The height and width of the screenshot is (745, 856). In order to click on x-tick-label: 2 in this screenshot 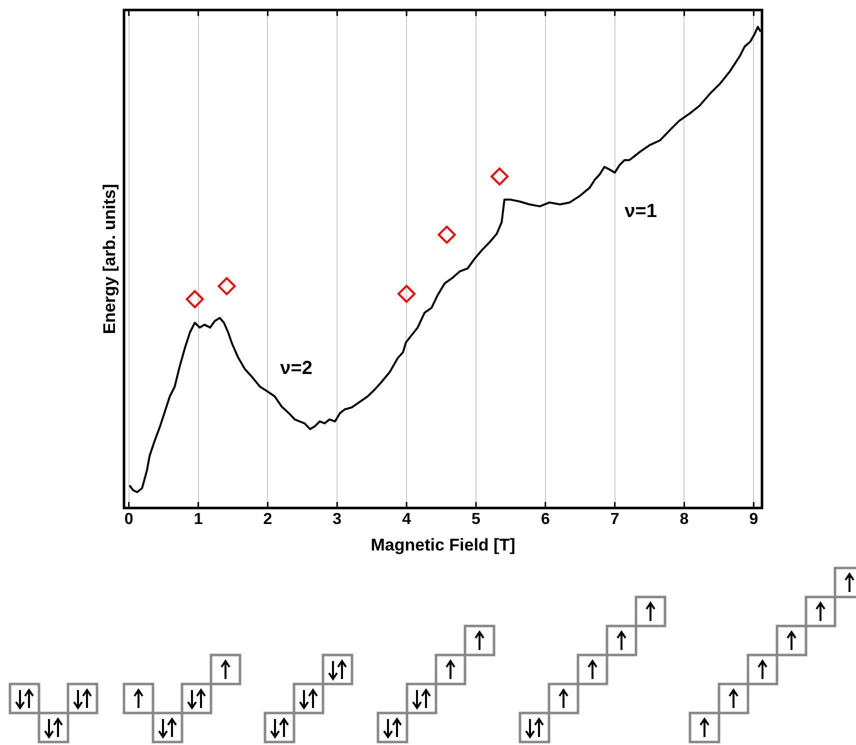, I will do `click(267, 519)`.